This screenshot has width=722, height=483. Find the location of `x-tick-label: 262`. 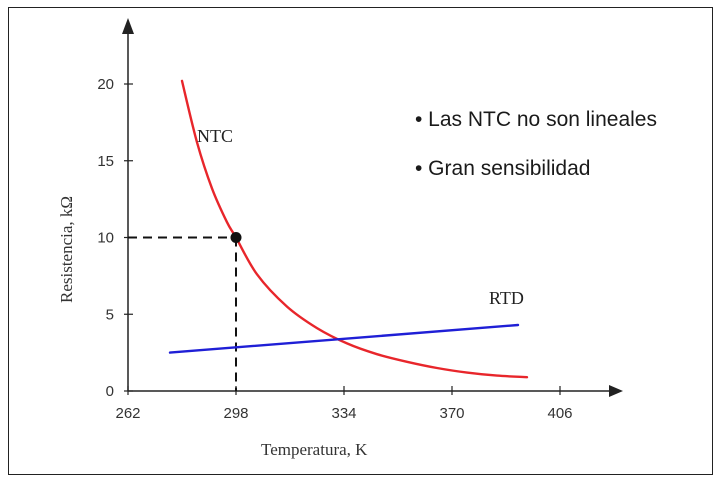

x-tick-label: 262 is located at coordinates (127, 413).